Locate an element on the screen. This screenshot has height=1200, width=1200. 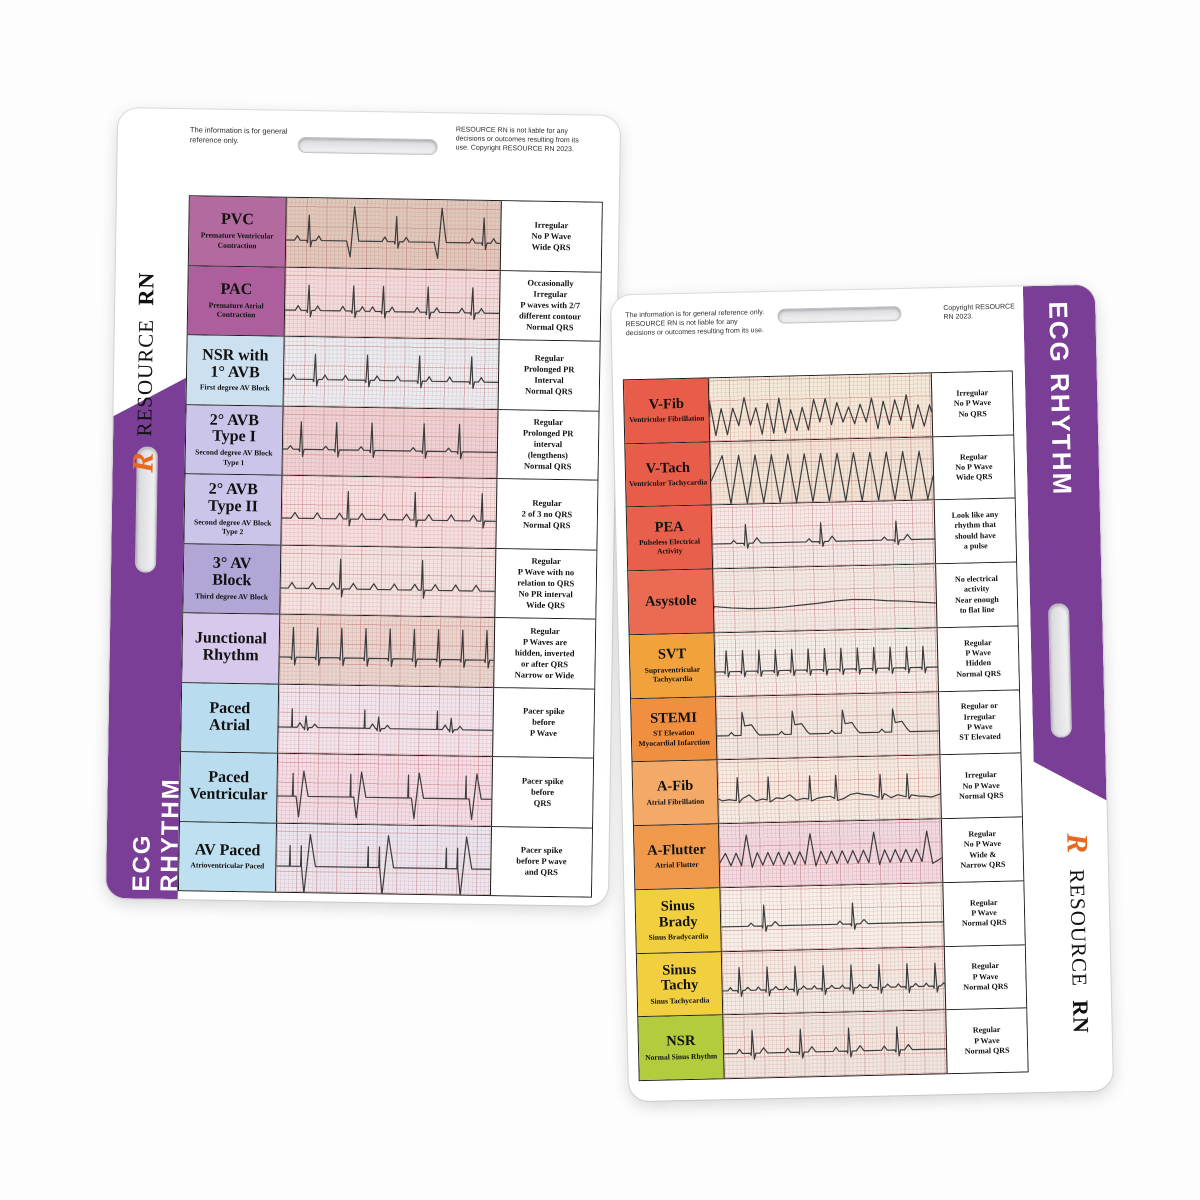
rhythm-description: Regular or Irregular P Wave ST Elevated is located at coordinates (979, 722).